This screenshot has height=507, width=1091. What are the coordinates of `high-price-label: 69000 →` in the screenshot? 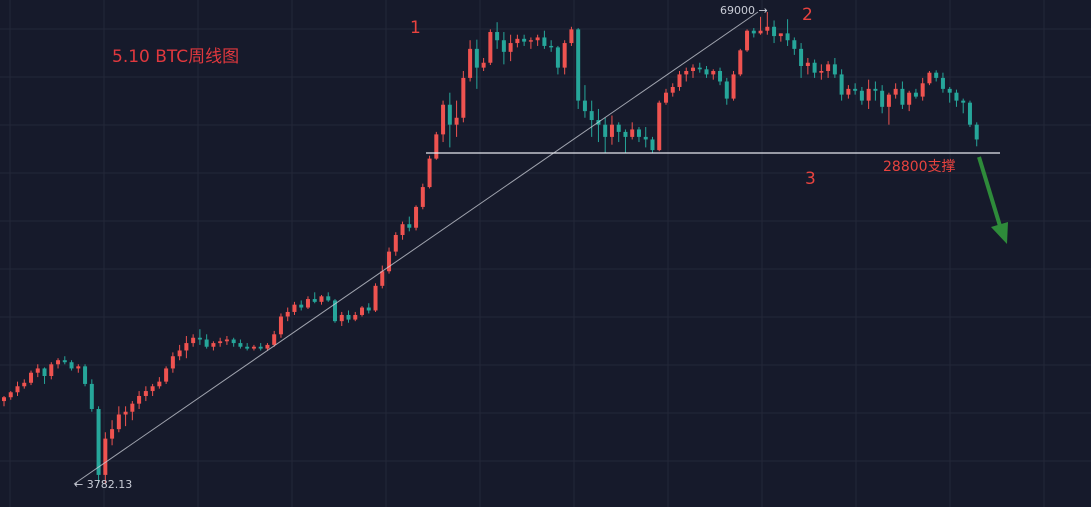 It's located at (744, 10).